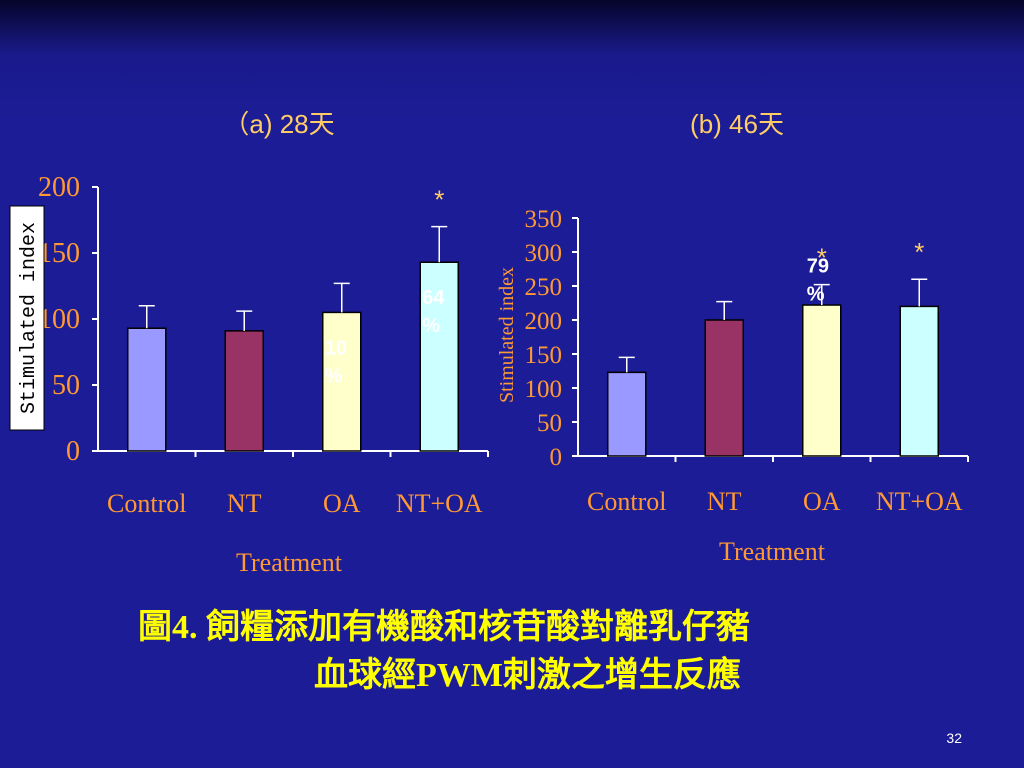  What do you see at coordinates (954, 738) in the screenshot?
I see `page-number: 32` at bounding box center [954, 738].